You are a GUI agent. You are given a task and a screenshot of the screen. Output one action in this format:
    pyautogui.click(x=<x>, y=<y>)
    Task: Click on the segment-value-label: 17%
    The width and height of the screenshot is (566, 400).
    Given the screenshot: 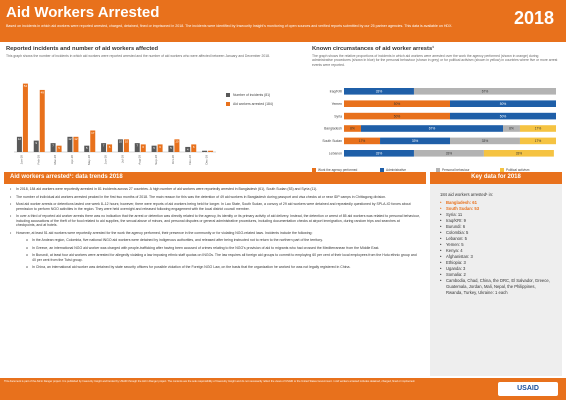 What is the action you would take?
    pyautogui.click(x=538, y=129)
    